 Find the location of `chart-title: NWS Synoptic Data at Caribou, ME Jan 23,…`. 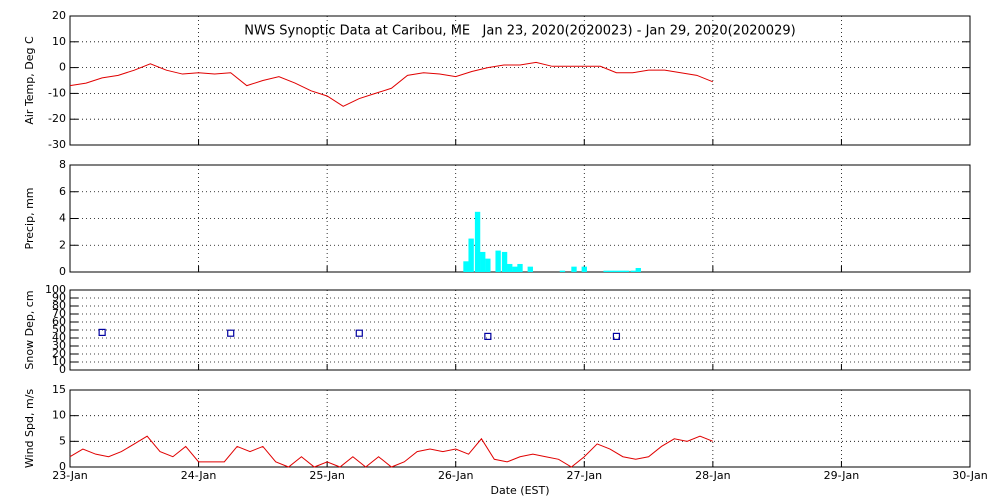

chart-title: NWS Synoptic Data at Caribou, ME Jan 23,… is located at coordinates (519, 31).